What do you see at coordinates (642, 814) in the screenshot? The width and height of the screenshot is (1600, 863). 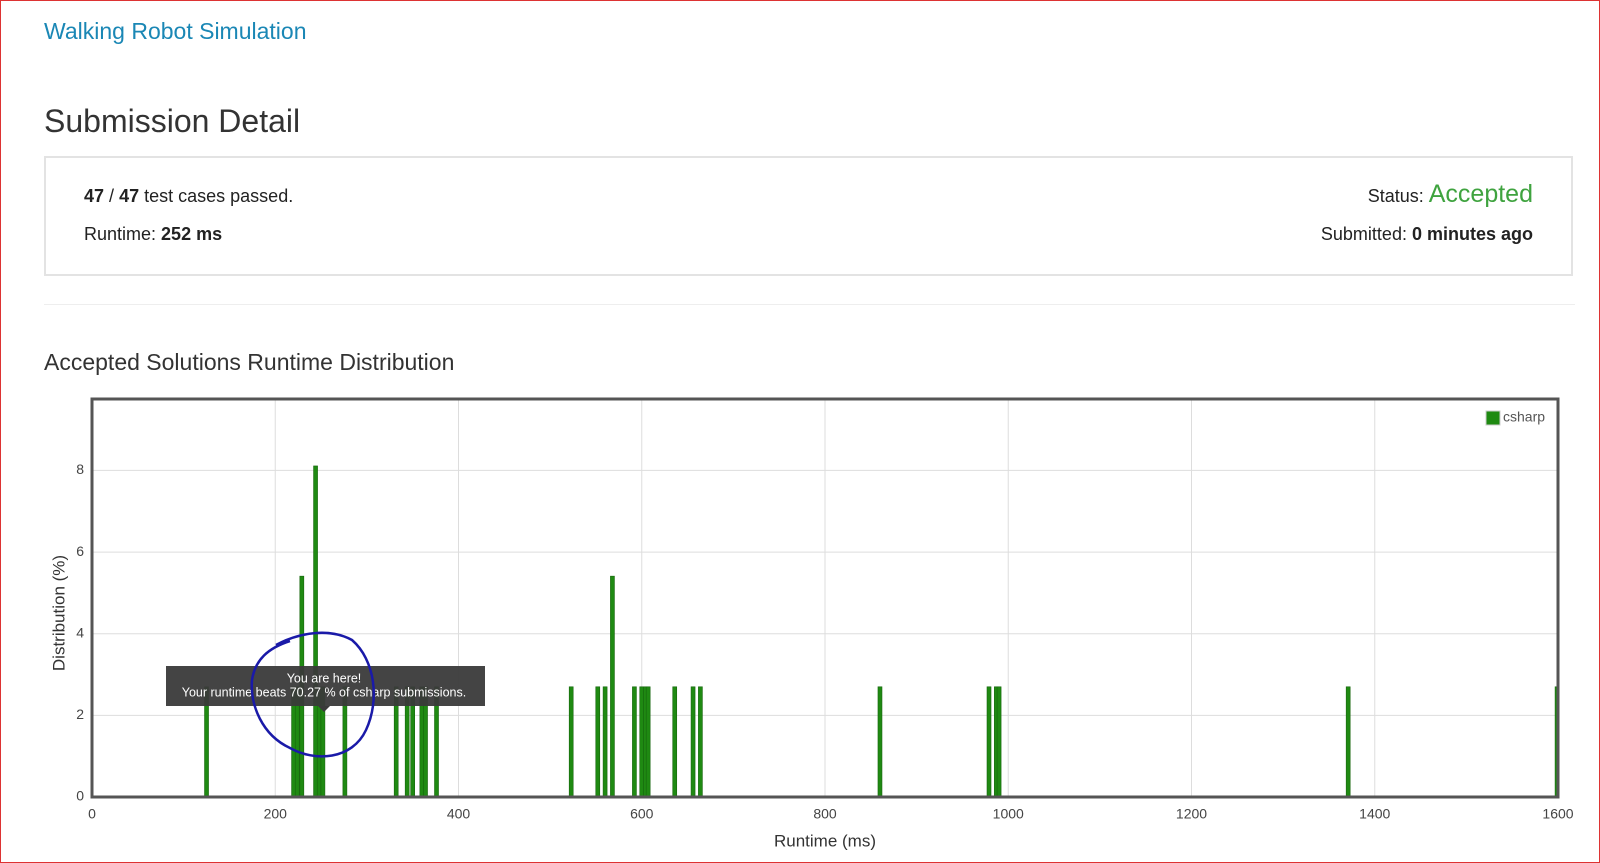 I see `x-tick-label: 600` at bounding box center [642, 814].